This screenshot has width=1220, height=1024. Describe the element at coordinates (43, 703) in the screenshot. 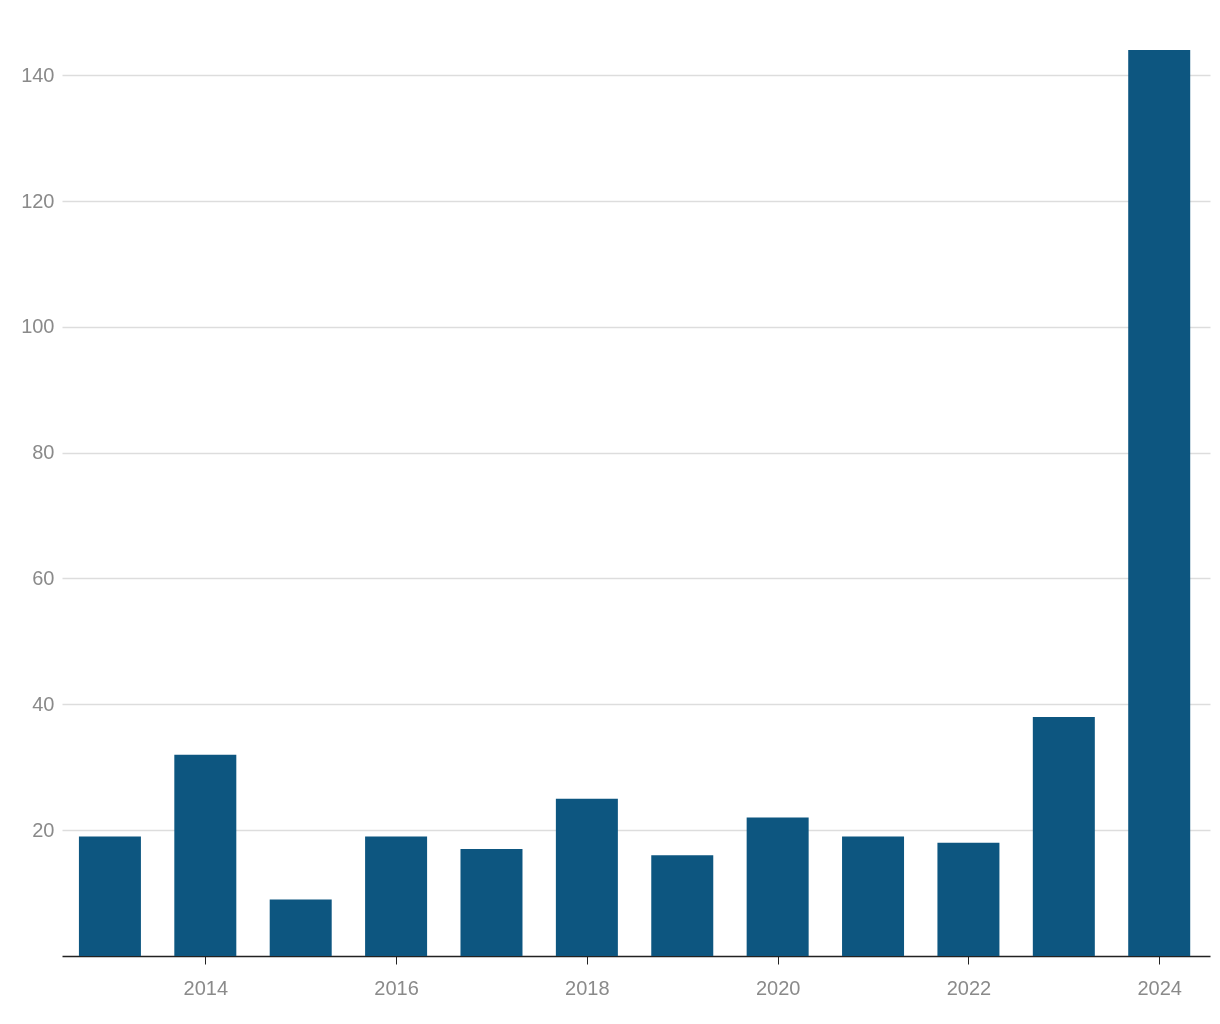

I see `y-tick-label: 40` at that location.